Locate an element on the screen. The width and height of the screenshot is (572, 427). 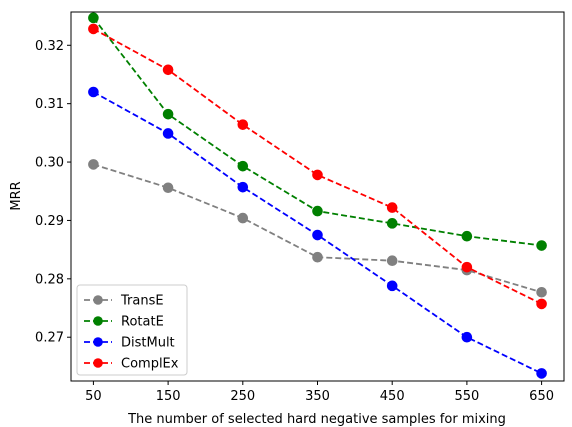
x-tick-label: 550 is located at coordinates (466, 396).